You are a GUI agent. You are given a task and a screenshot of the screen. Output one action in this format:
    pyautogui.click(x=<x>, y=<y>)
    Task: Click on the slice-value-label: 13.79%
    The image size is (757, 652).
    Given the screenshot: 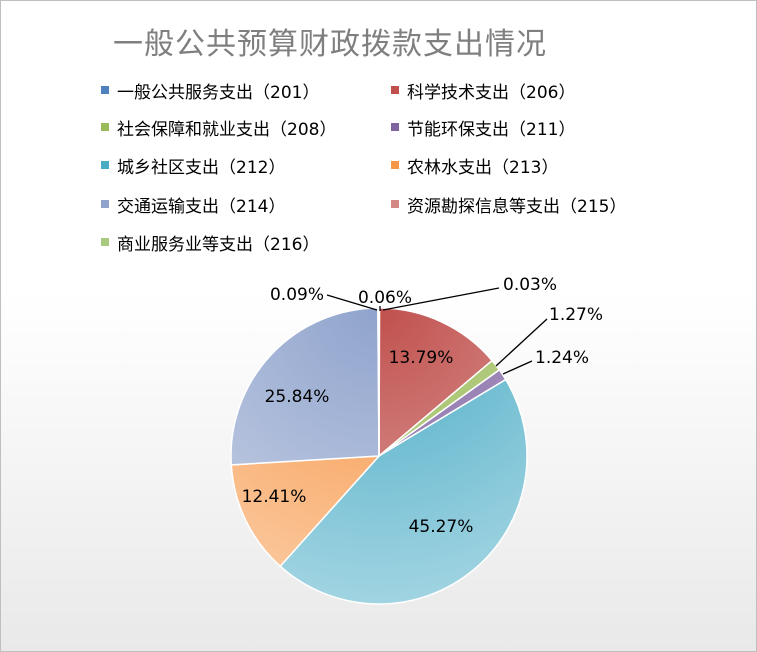 What is the action you would take?
    pyautogui.click(x=421, y=358)
    